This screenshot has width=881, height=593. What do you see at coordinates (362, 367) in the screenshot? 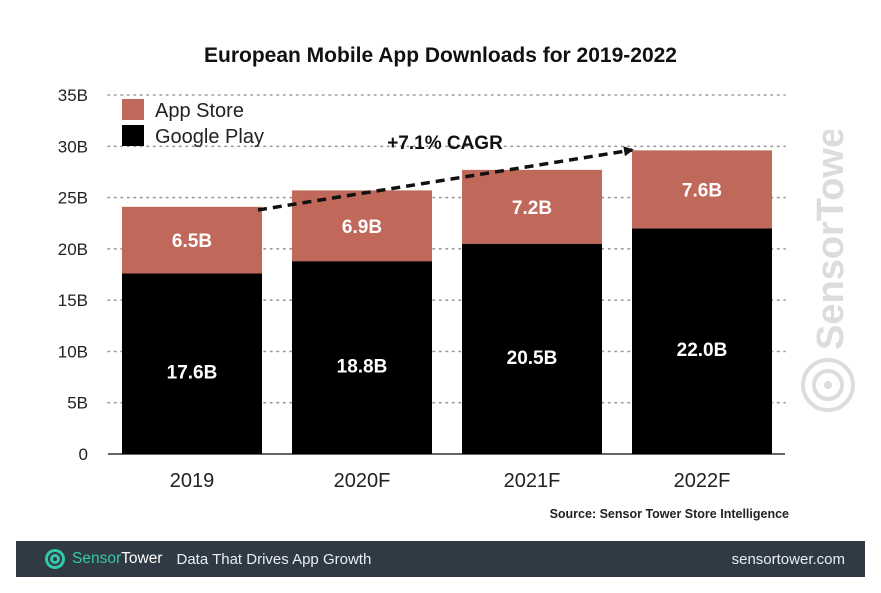
I see `bar-value-label: 18.8B` at bounding box center [362, 367].